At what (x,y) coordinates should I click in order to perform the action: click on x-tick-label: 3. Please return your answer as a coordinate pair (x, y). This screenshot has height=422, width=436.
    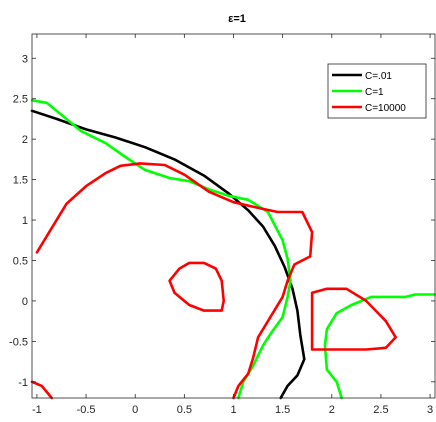
    Looking at the image, I should click on (430, 410).